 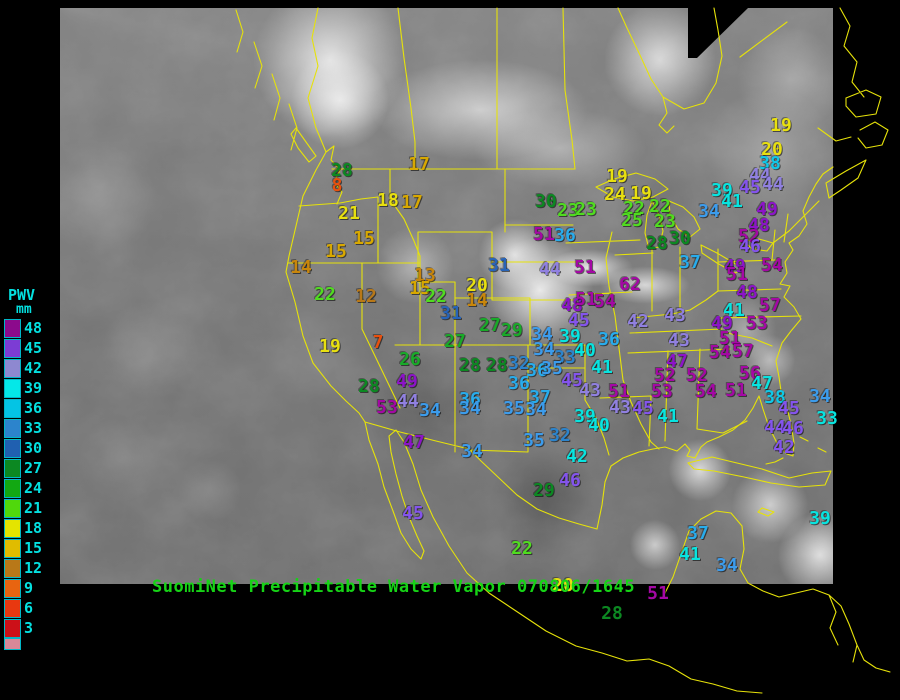 What do you see at coordinates (632, 220) in the screenshot?
I see `station-value: 25` at bounding box center [632, 220].